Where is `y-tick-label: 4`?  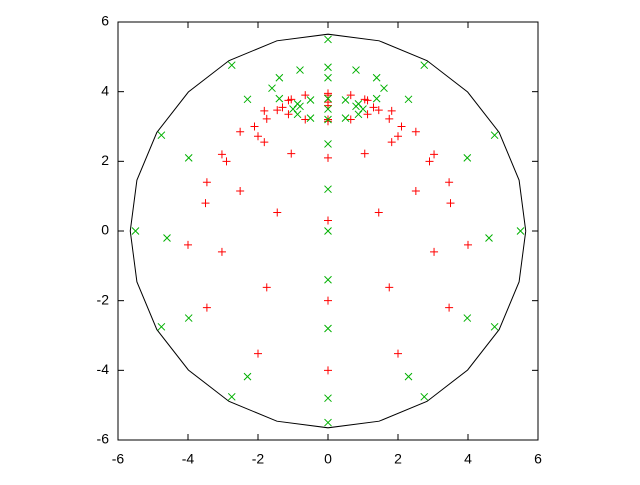 y-tick-label: 4 is located at coordinates (105, 90).